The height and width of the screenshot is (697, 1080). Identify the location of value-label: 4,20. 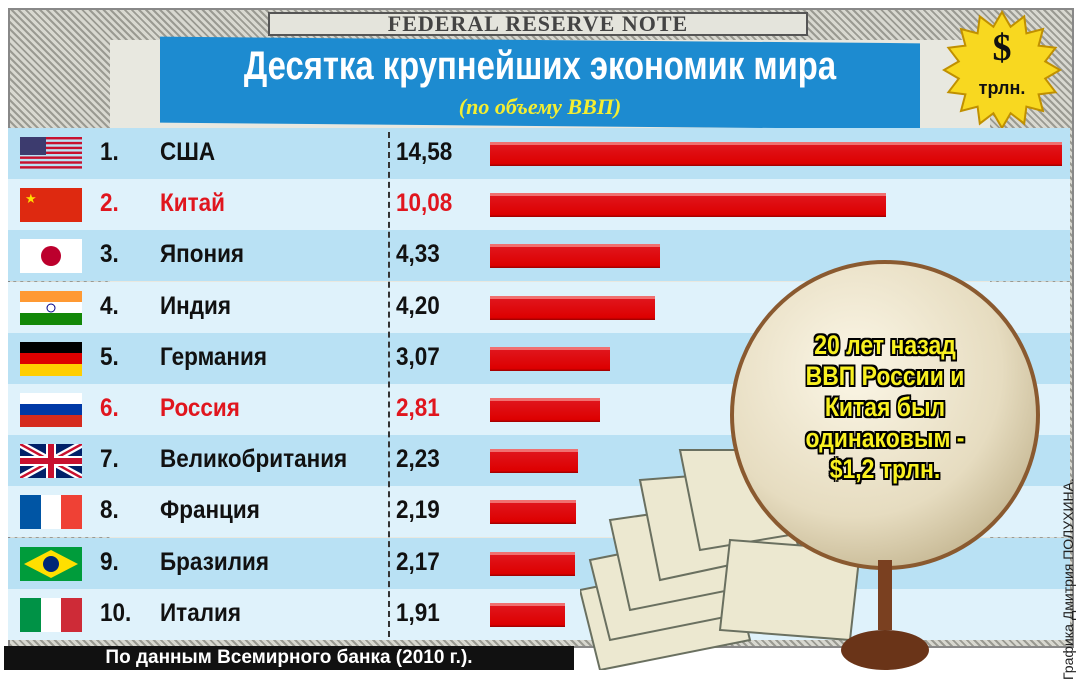
(418, 305).